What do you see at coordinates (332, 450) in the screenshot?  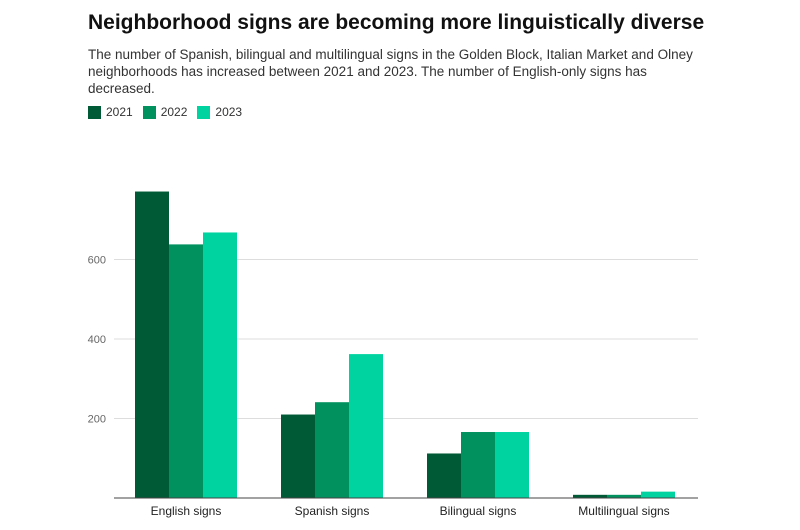 I see `bar-spanish-signs-2022` at bounding box center [332, 450].